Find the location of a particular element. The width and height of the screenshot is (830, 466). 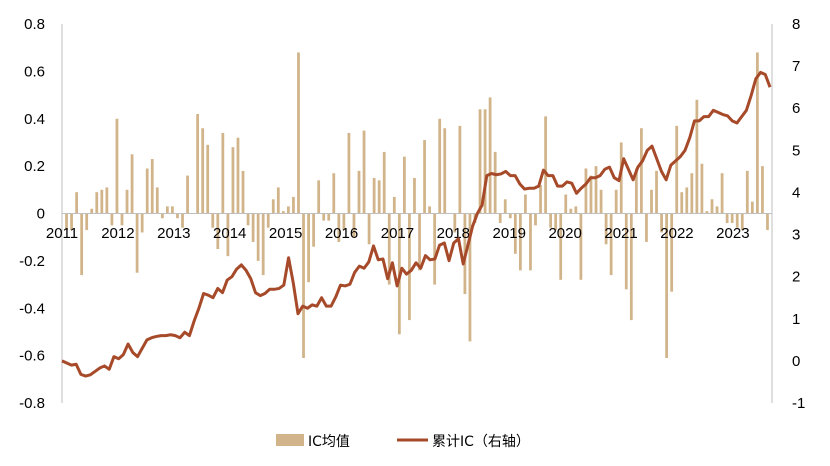

right-tick-label: 0 is located at coordinates (796, 361).